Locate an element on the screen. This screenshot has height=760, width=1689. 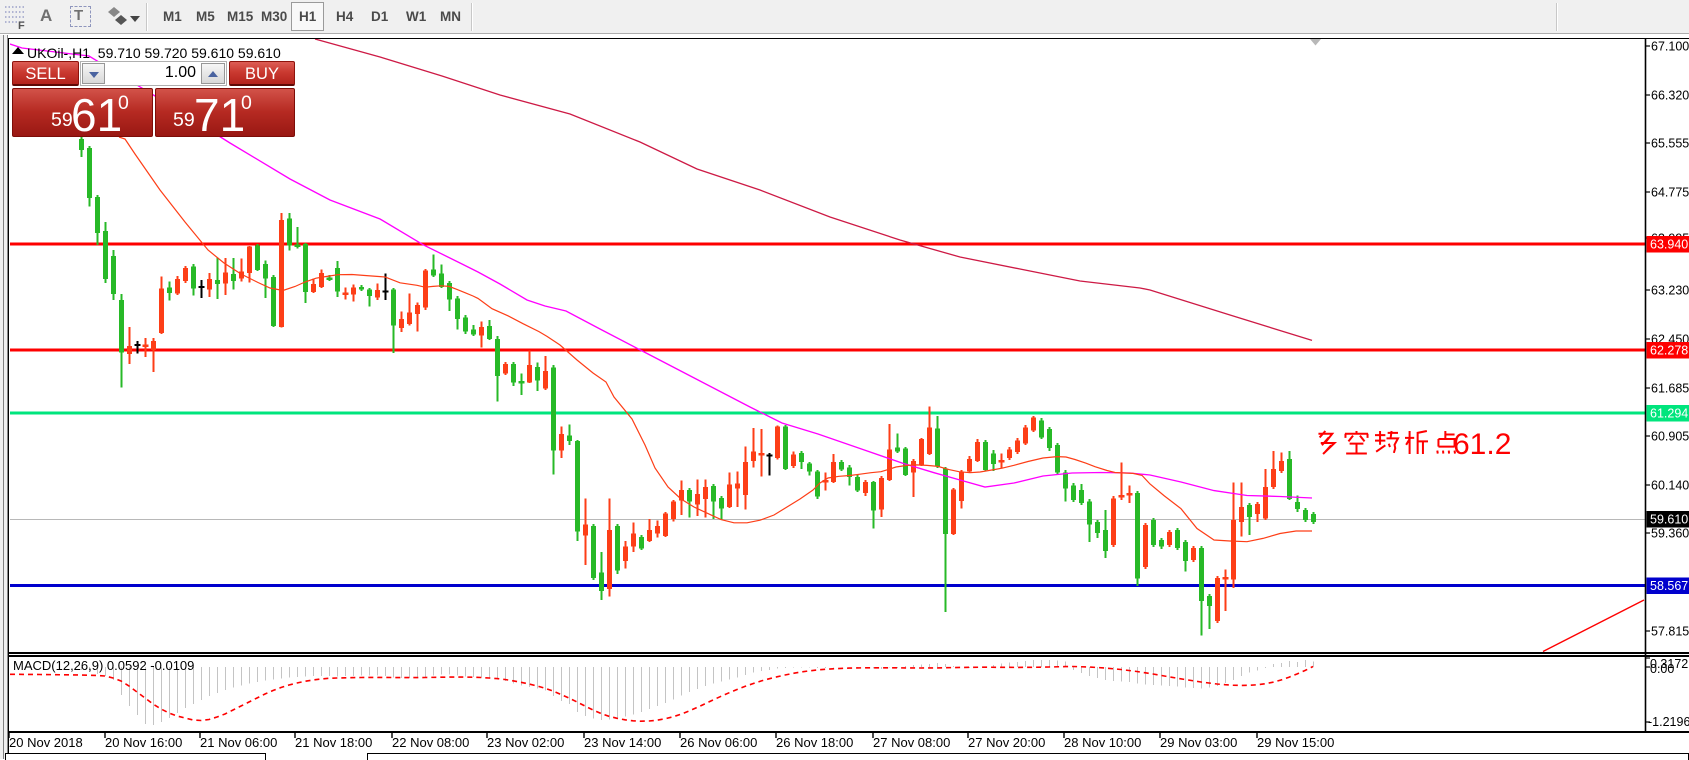
svg-text: 28 Nov 10:00 is located at coordinates (1102, 742).